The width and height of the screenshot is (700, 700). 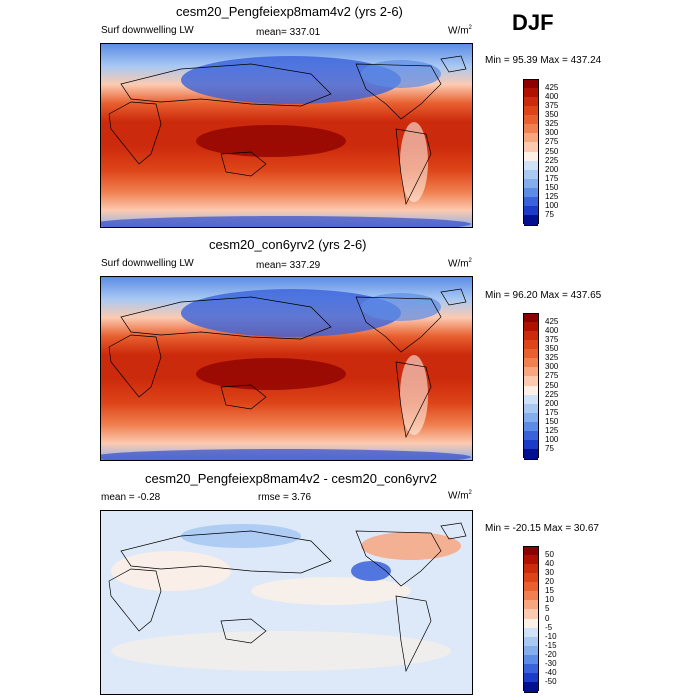 What do you see at coordinates (553, 619) in the screenshot?
I see `panel-3-colorbar: 50 40 30 20 15 10 5 0 -5 -10 -15 -20 -30 -40 -50` at bounding box center [553, 619].